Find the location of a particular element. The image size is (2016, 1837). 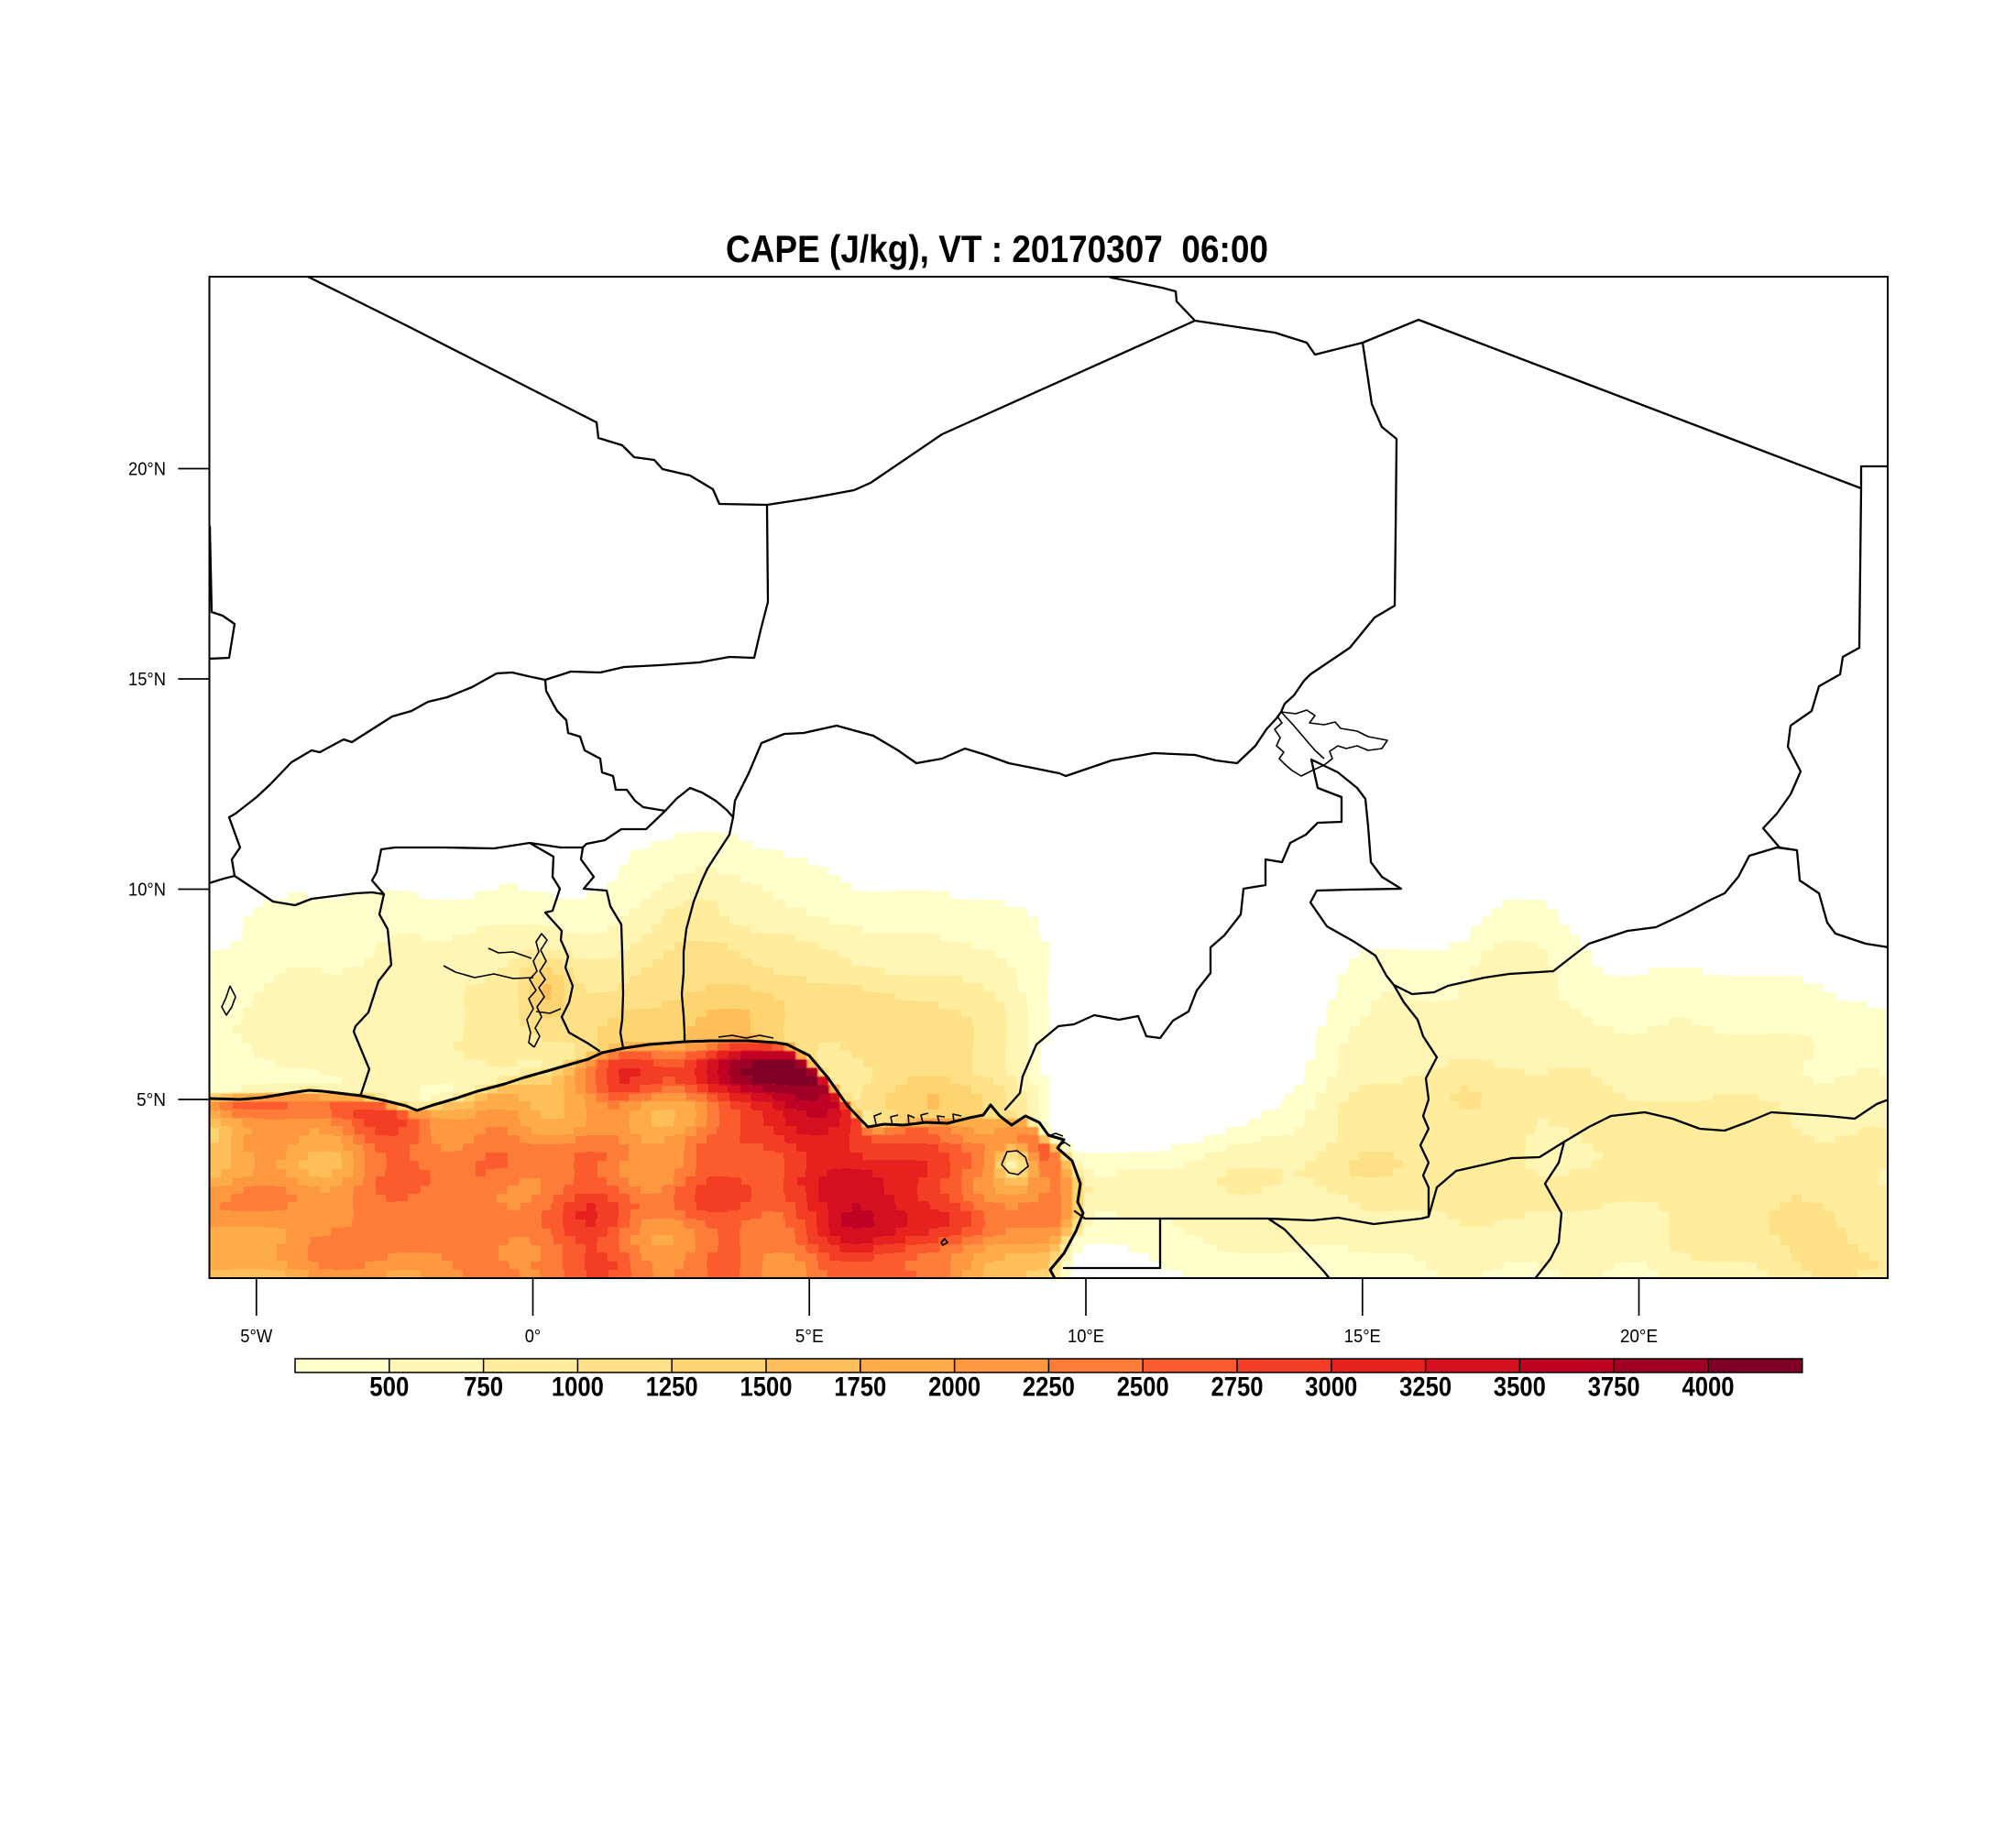

svg-text: 1750 is located at coordinates (860, 1387).